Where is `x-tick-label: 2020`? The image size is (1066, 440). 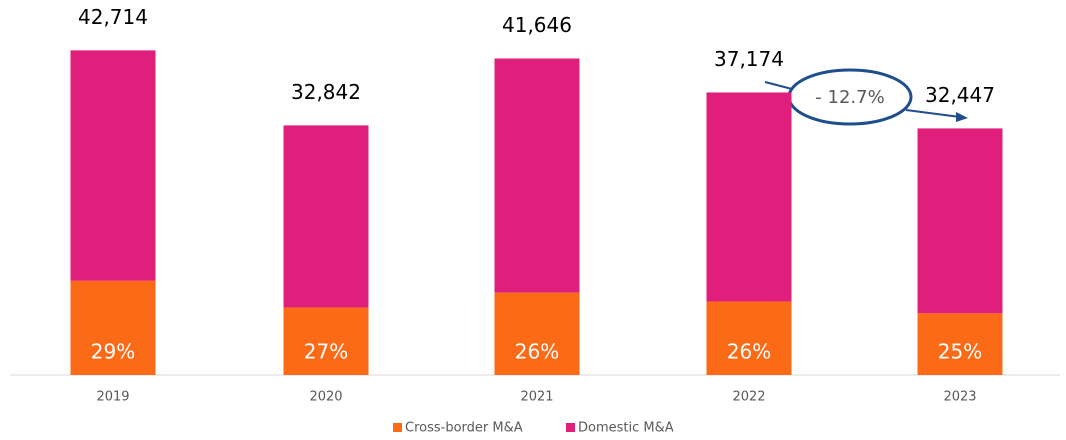 x-tick-label: 2020 is located at coordinates (325, 397).